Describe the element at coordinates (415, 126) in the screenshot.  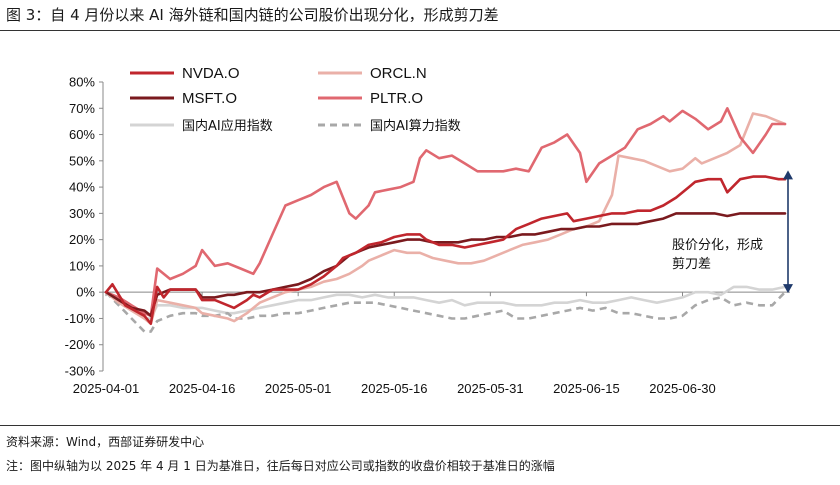
I see `legend-label: 国内AI算力指数` at that location.